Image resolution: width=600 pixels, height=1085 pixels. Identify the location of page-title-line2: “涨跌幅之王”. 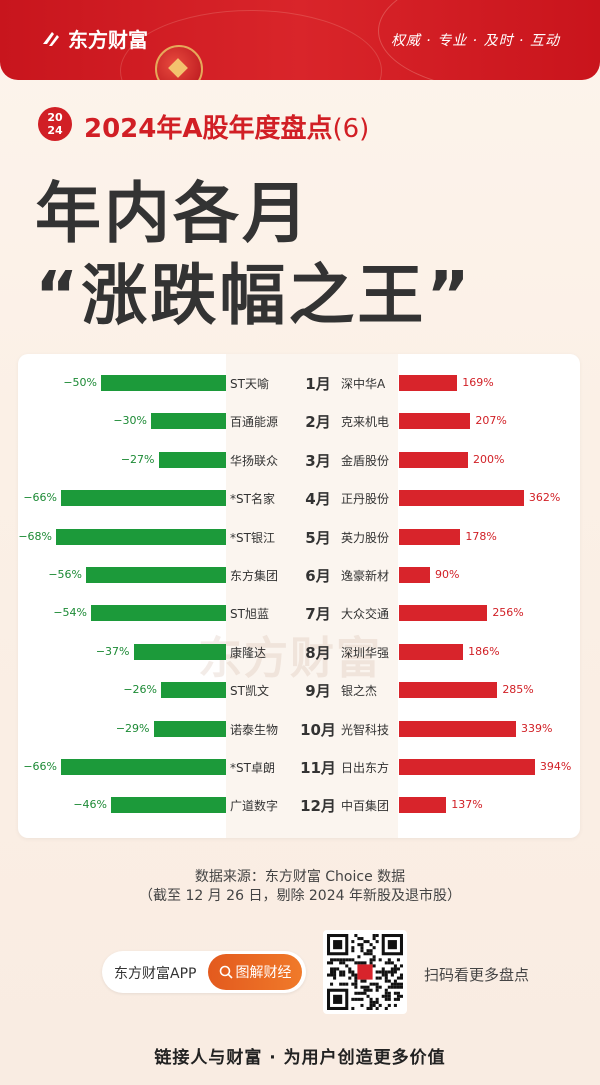
(254, 295).